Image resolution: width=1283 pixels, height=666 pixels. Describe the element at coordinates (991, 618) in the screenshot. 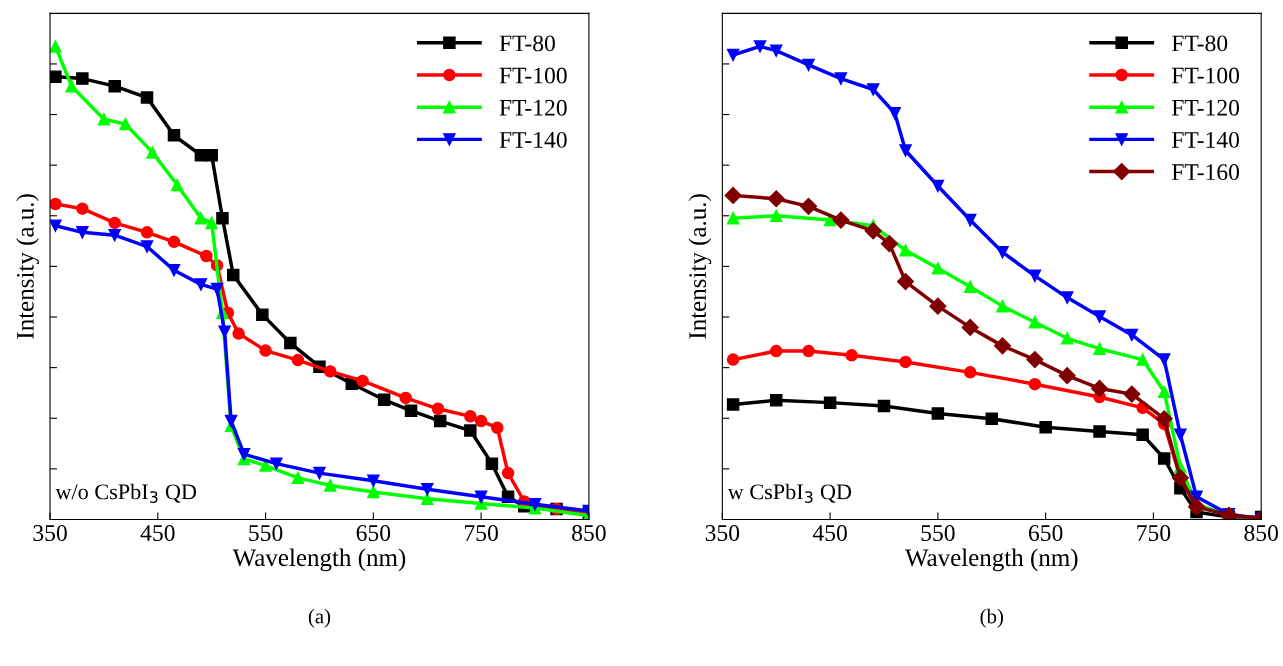

I see `text: (b)` at that location.